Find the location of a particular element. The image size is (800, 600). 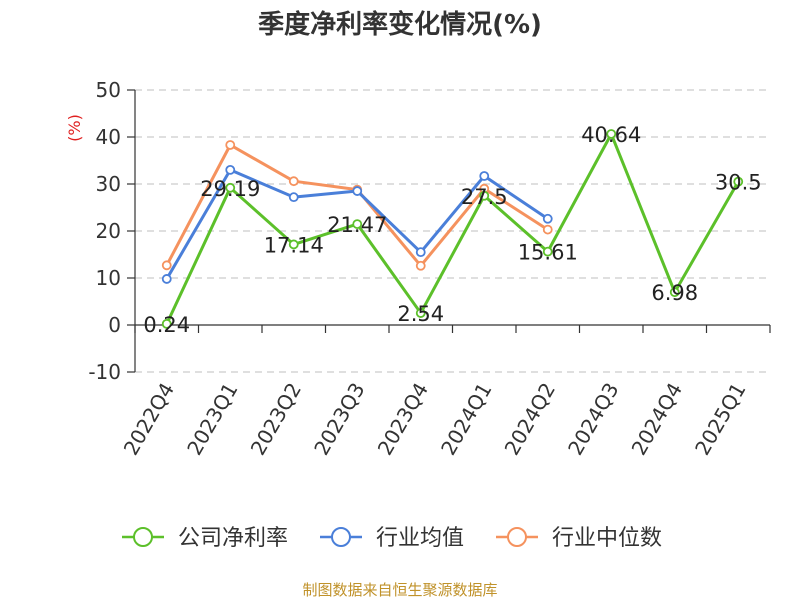

data-label: 21.47 is located at coordinates (357, 225).